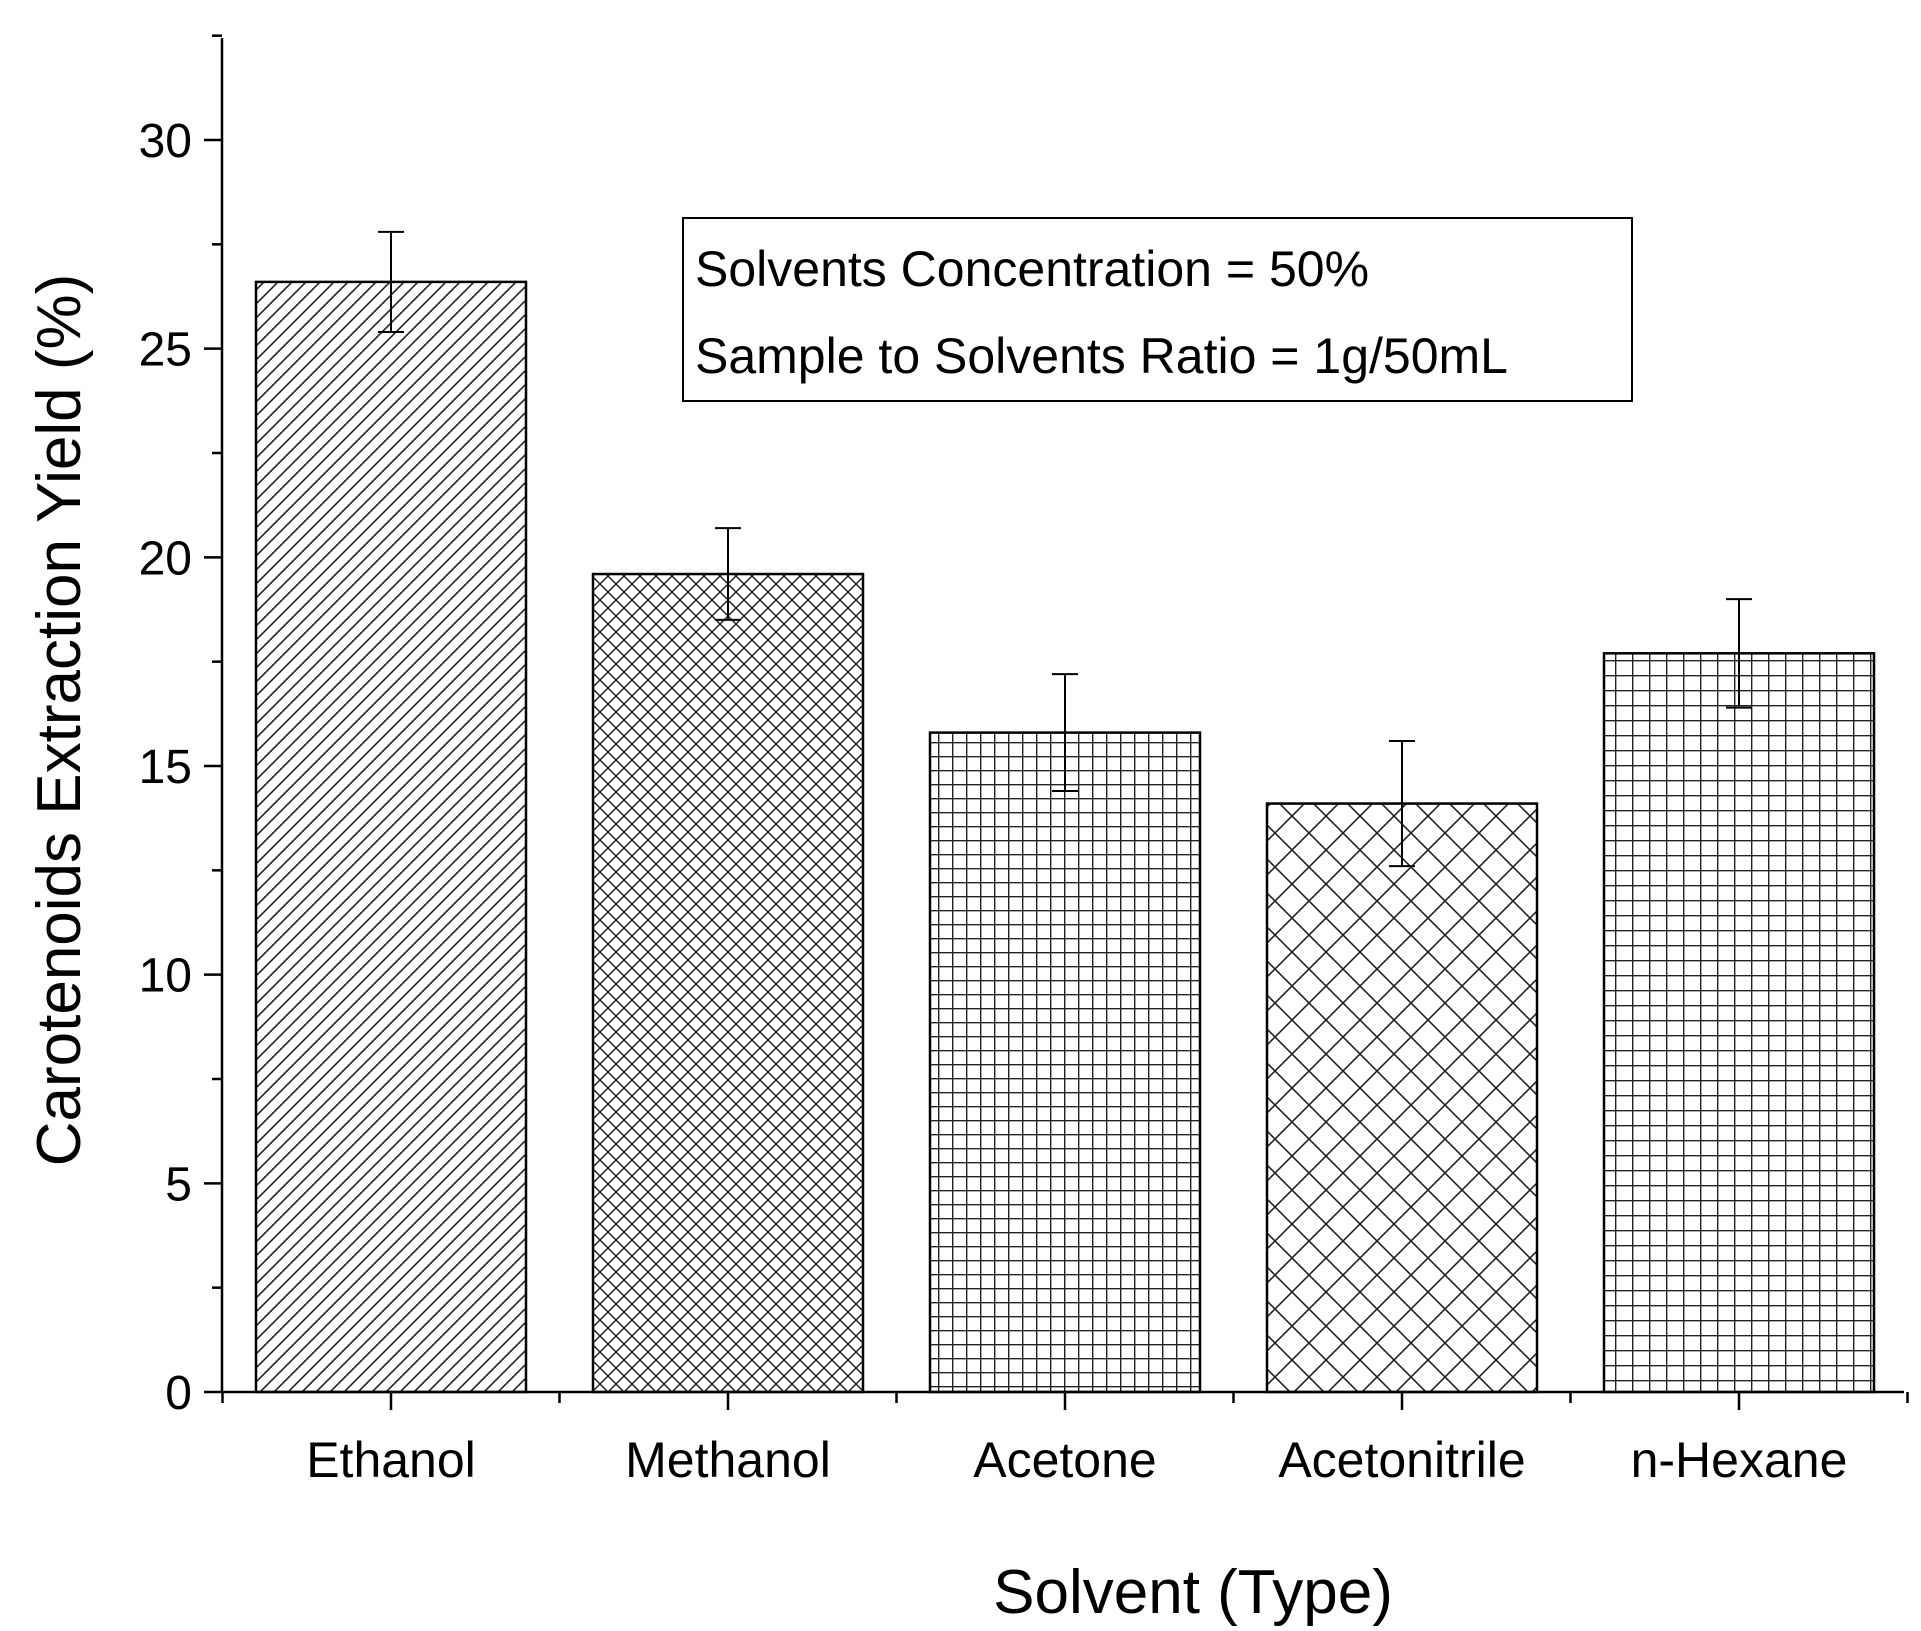 The image size is (1921, 1631). Describe the element at coordinates (391, 1460) in the screenshot. I see `x-tick-label: Ethanol` at that location.